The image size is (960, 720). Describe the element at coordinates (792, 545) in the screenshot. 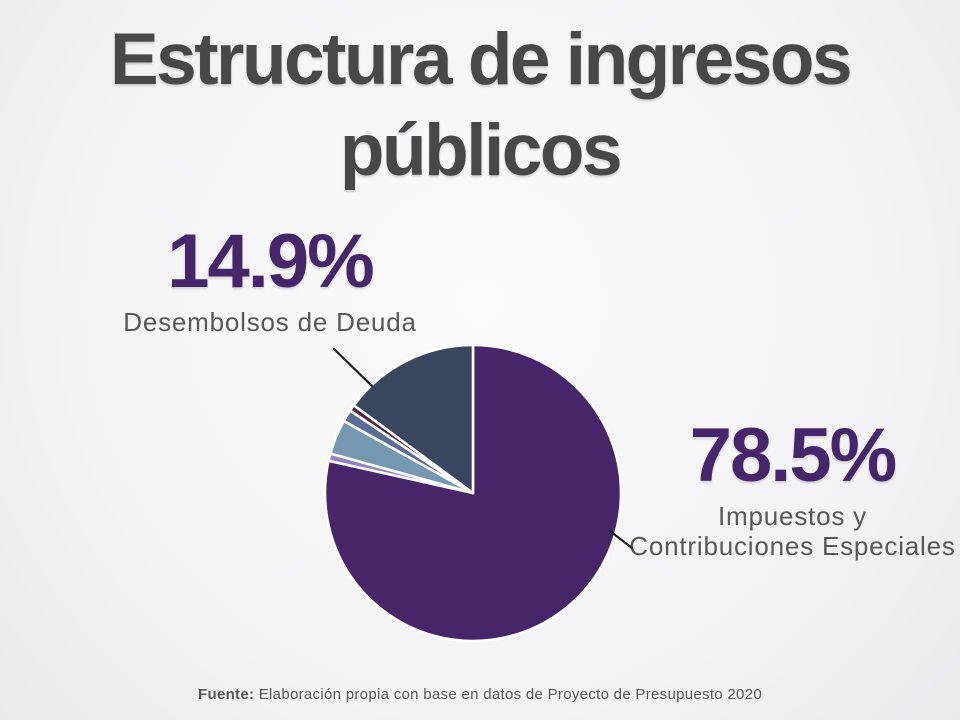

I see `callout-impuestos-label-line2: Contribuciones Especiales` at that location.